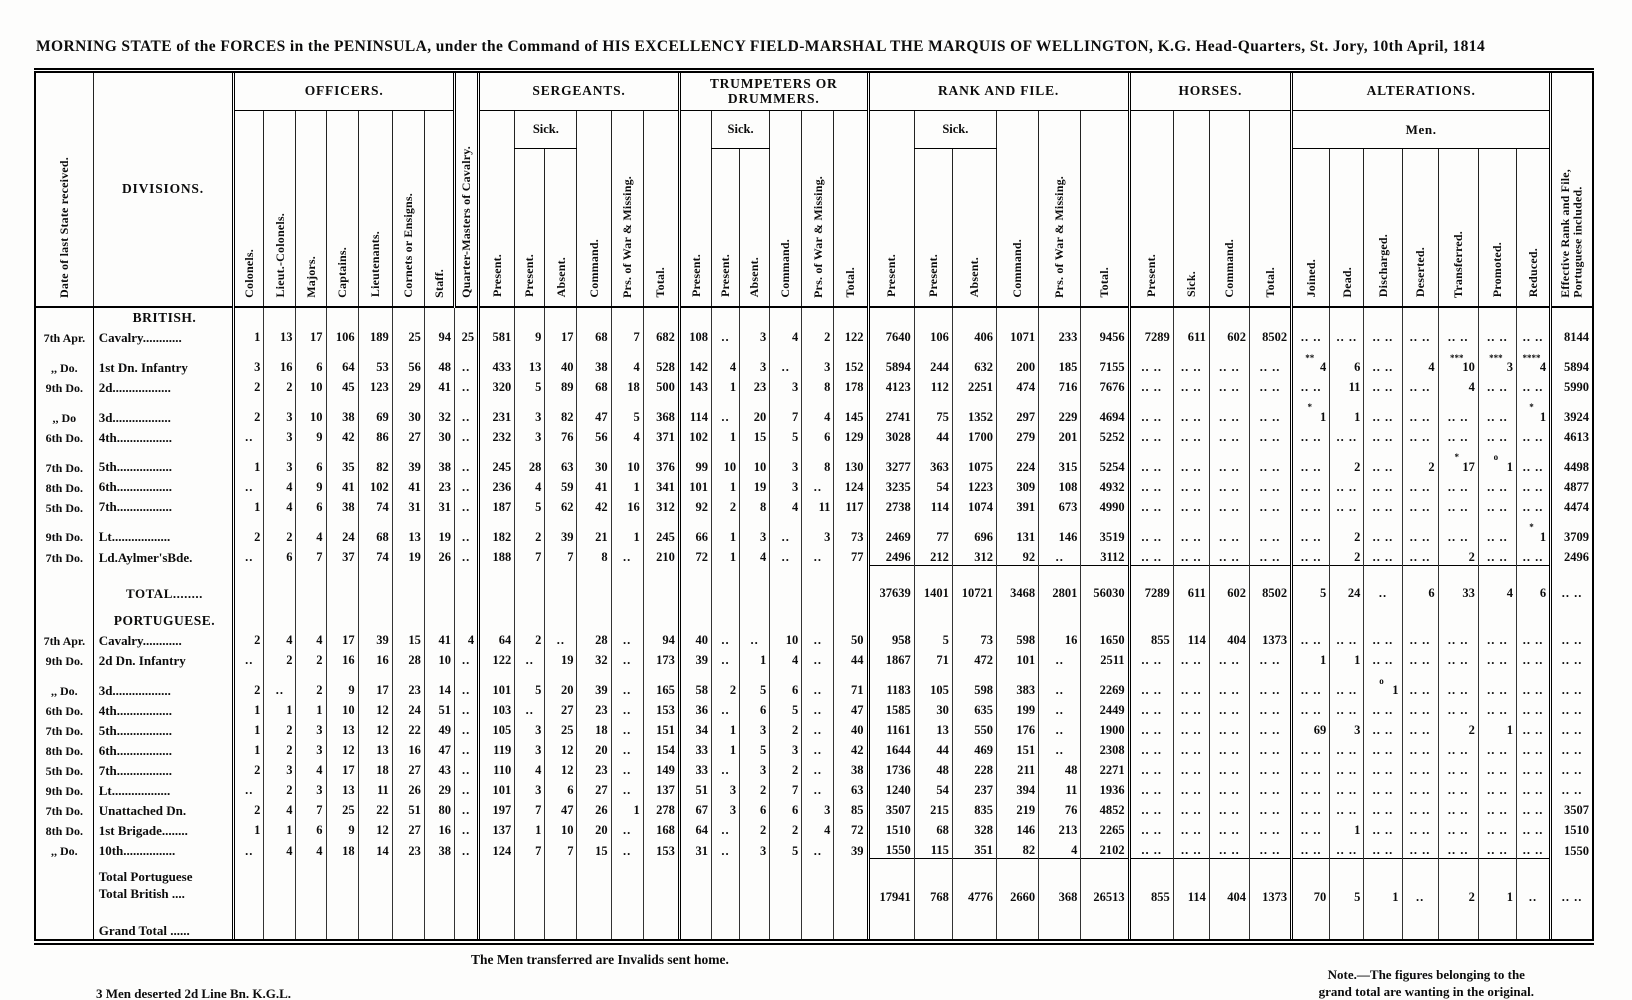 This screenshot has height=1000, width=1632. What do you see at coordinates (496, 485) in the screenshot?
I see `value-cell: 236` at bounding box center [496, 485].